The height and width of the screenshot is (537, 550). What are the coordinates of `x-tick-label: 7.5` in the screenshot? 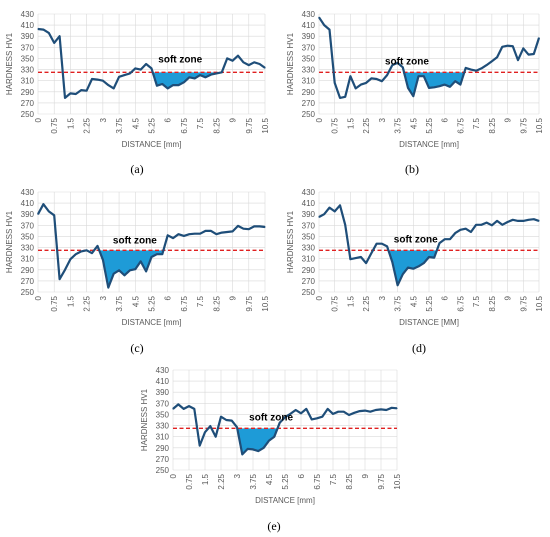 It's located at (200, 301).